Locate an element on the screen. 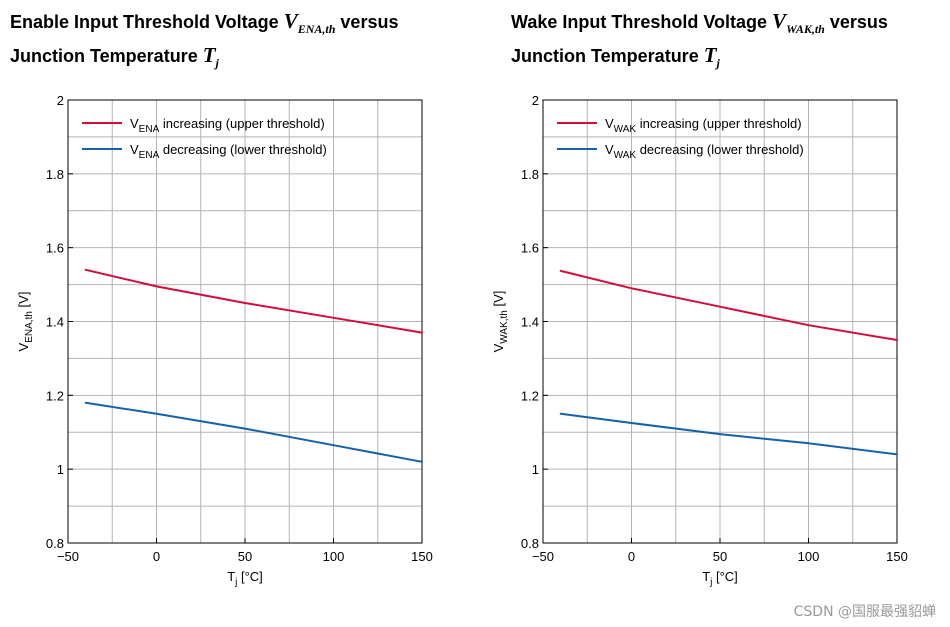  title-right-temp-main: T is located at coordinates (710, 55).